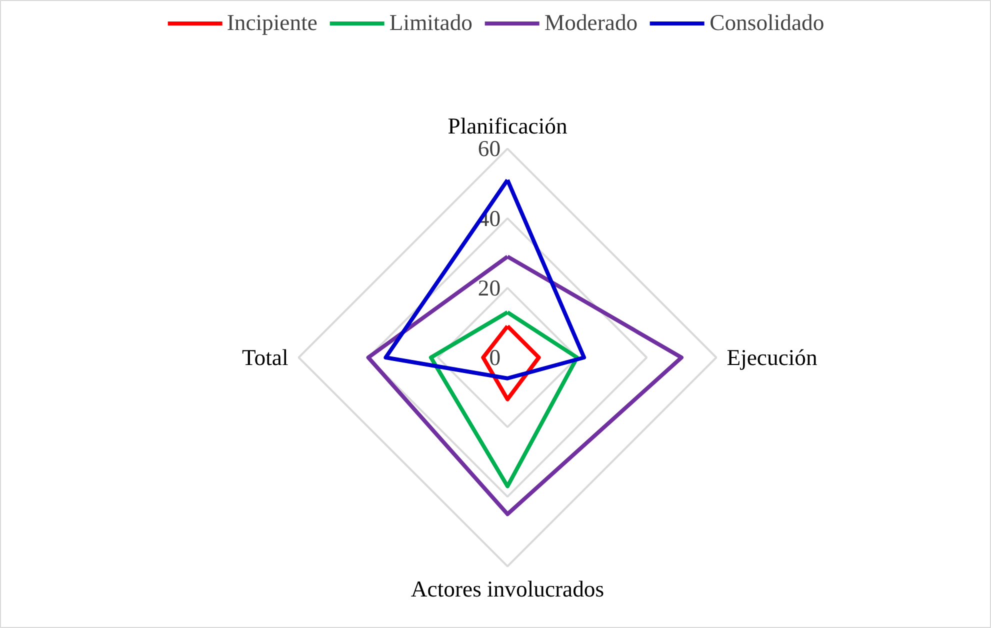  I want to click on legend-label: Limitado, so click(430, 23).